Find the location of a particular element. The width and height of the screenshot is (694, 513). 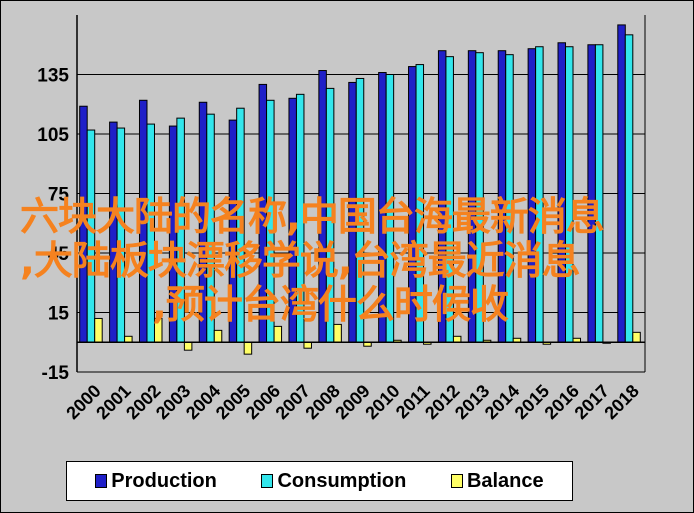

bar-balance-2007 is located at coordinates (307, 345).